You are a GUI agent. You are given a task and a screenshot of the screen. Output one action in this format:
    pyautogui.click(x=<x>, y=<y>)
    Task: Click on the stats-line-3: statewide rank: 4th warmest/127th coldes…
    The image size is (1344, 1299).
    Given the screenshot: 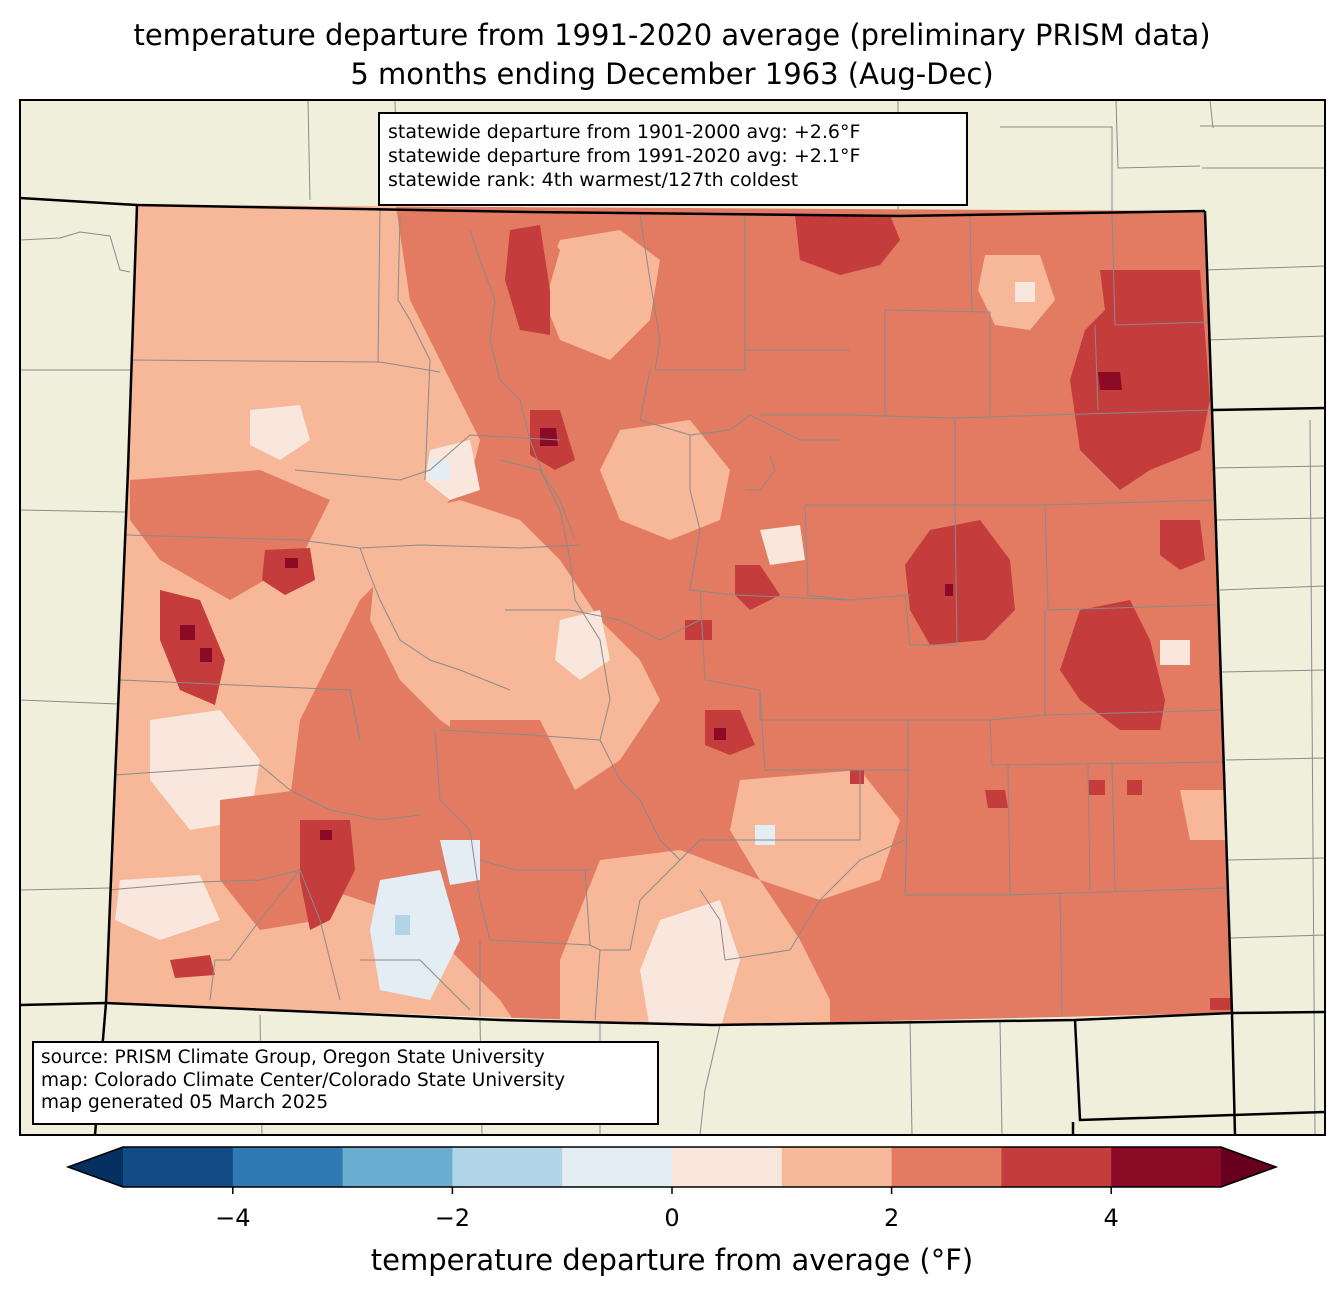 What is the action you would take?
    pyautogui.click(x=593, y=180)
    